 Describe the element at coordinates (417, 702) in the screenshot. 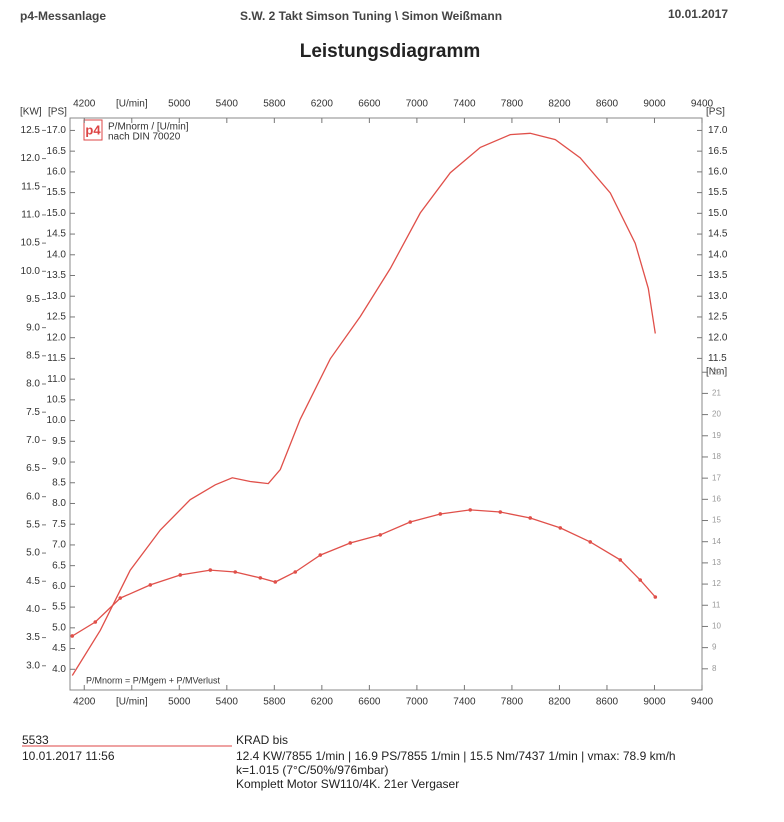

I see `x-tick-label: 7000` at that location.